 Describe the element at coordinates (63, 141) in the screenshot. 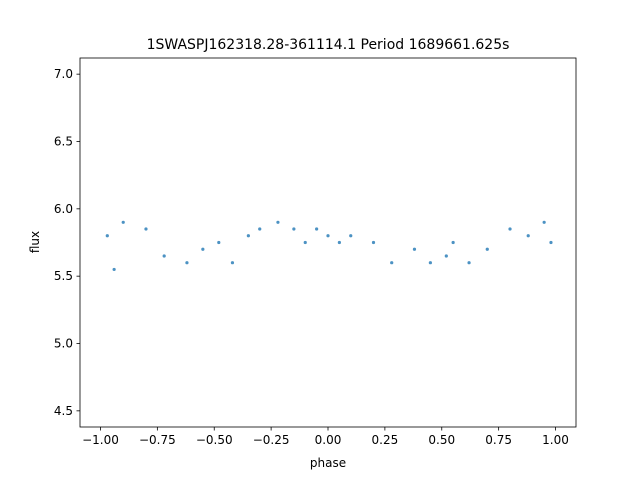

I see `y-tick-label: 6.5` at that location.